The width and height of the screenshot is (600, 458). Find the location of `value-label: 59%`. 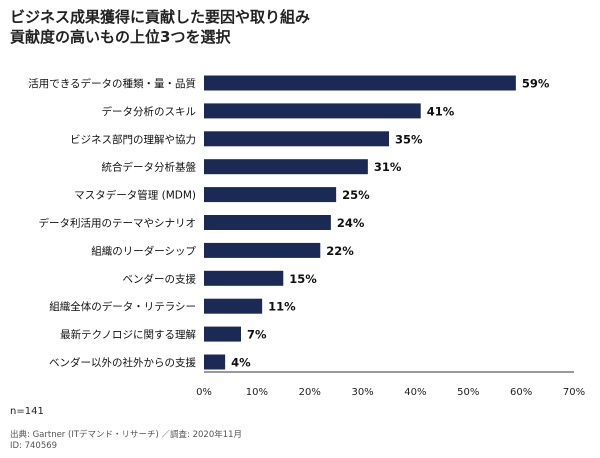

value-label: 59% is located at coordinates (536, 84).